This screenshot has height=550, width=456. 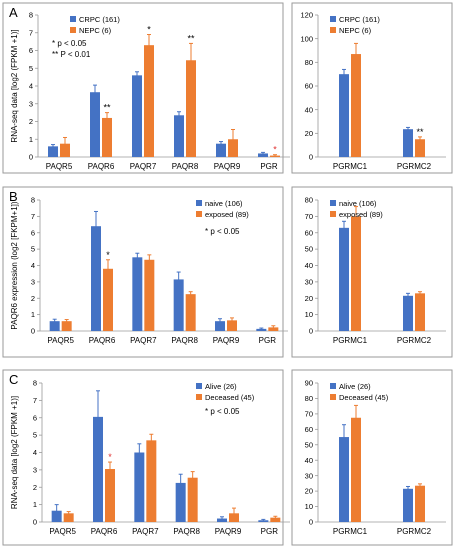 What do you see at coordinates (33, 265) in the screenshot?
I see `y-tick-label: 4` at bounding box center [33, 265].